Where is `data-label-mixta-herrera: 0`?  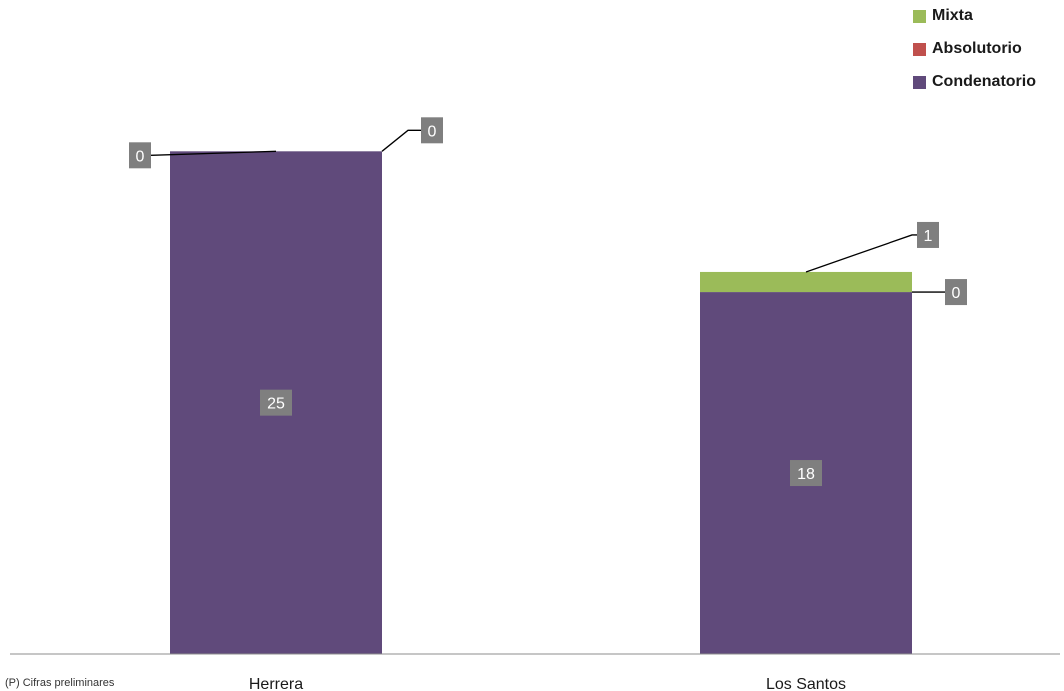 data-label-mixta-herrera: 0 is located at coordinates (432, 131).